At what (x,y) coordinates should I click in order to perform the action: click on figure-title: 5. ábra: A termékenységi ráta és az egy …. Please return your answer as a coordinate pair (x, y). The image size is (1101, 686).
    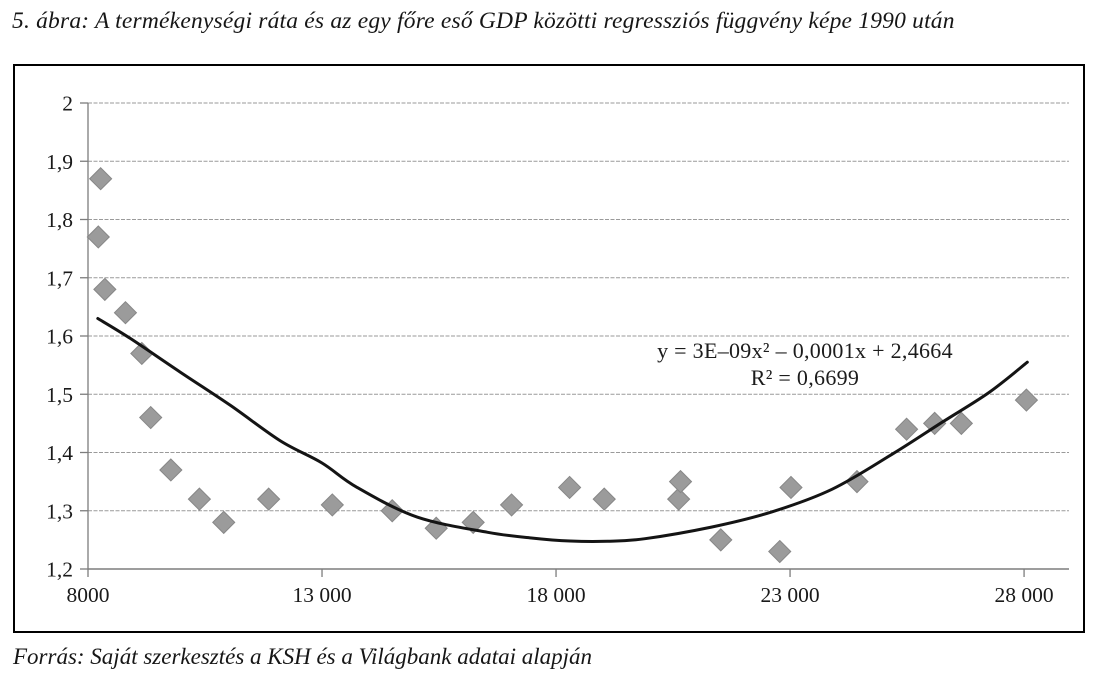
    Looking at the image, I should click on (483, 21).